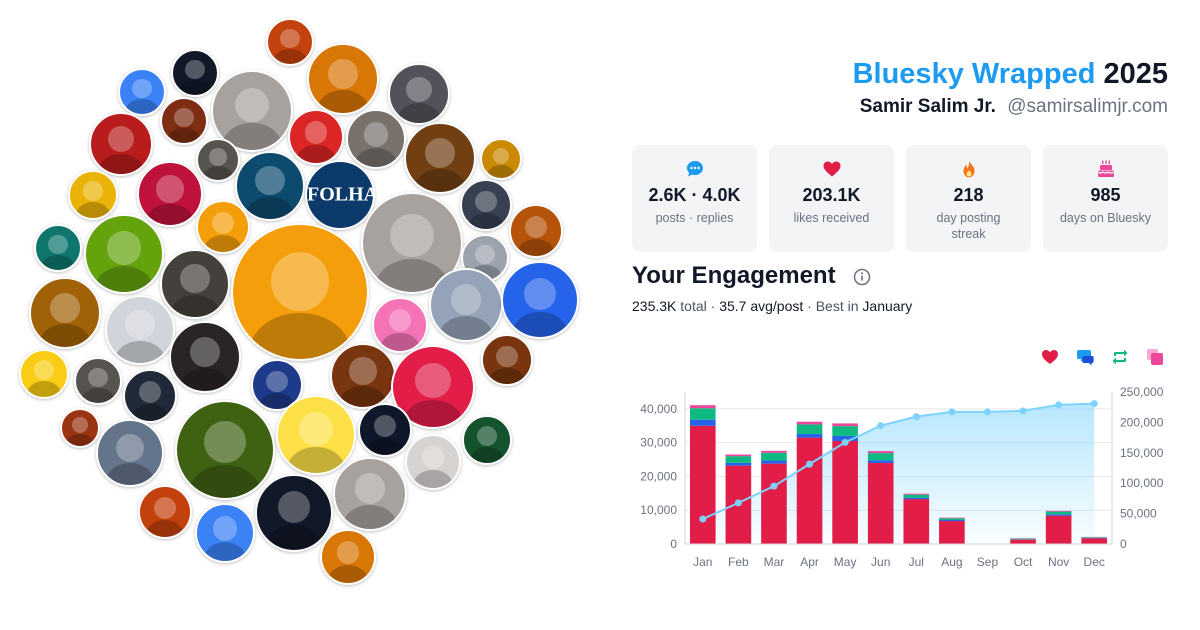  I want to click on stat-value: 2.6K · 4.0K, so click(694, 195).